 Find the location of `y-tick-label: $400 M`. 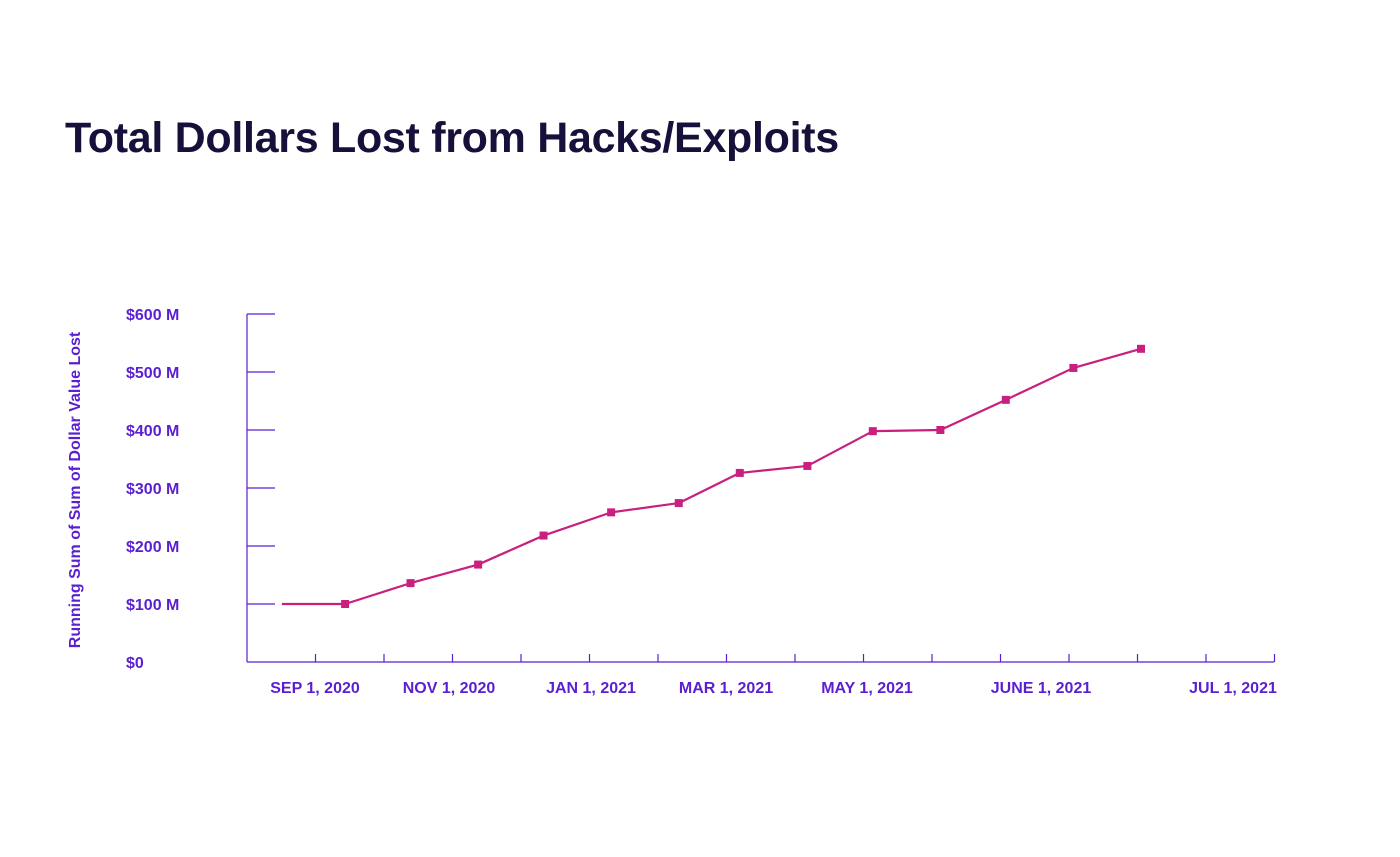

y-tick-label: $400 M is located at coordinates (152, 431).